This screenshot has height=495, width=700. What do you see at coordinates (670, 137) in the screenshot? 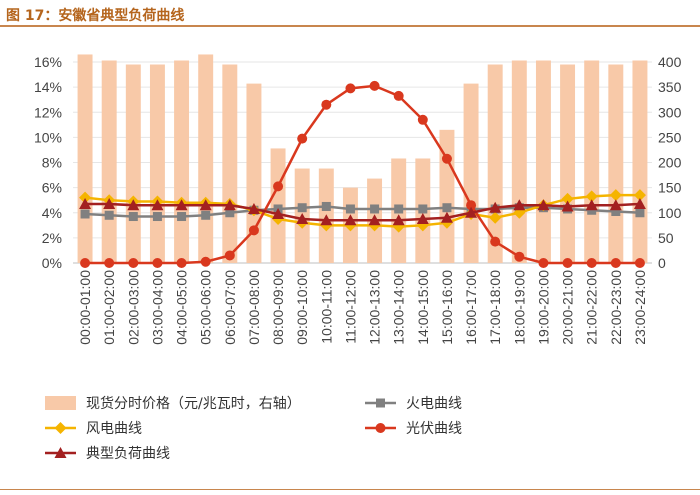
I see `right-tick-label: 250` at bounding box center [670, 137].